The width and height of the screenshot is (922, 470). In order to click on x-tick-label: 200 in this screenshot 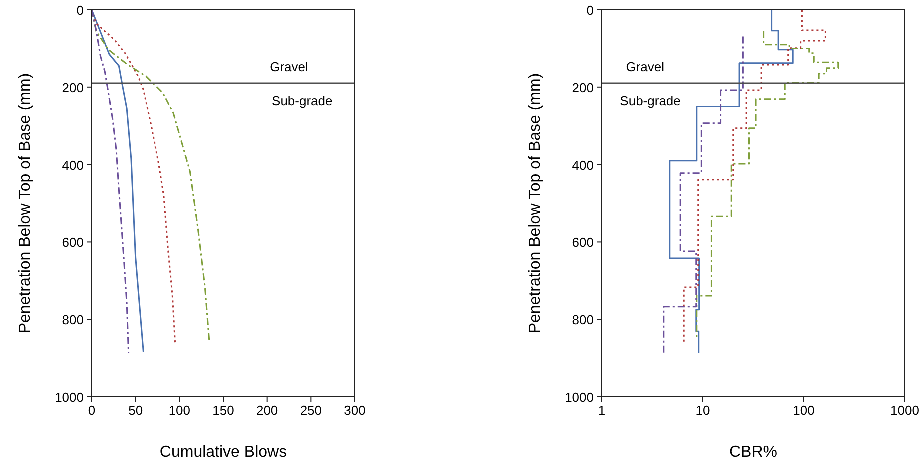, I will do `click(267, 410)`.